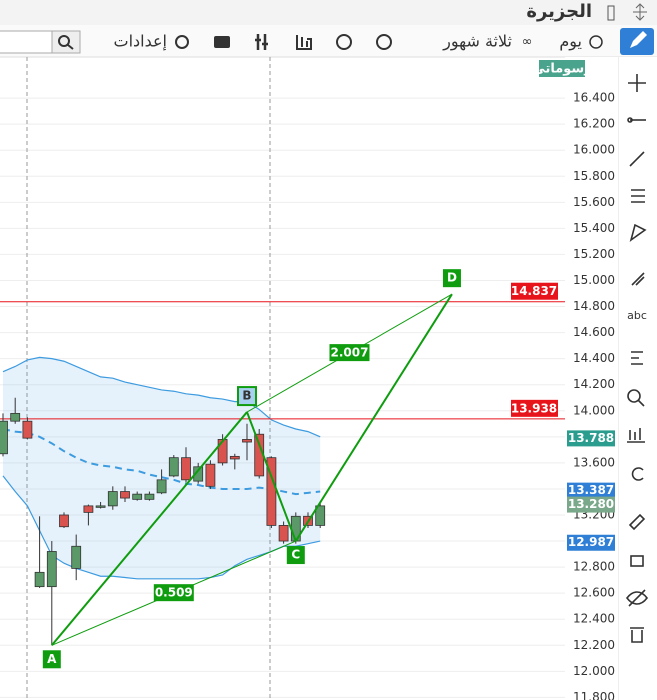  What do you see at coordinates (182, 42) in the screenshot?
I see `settings-icon` at bounding box center [182, 42].